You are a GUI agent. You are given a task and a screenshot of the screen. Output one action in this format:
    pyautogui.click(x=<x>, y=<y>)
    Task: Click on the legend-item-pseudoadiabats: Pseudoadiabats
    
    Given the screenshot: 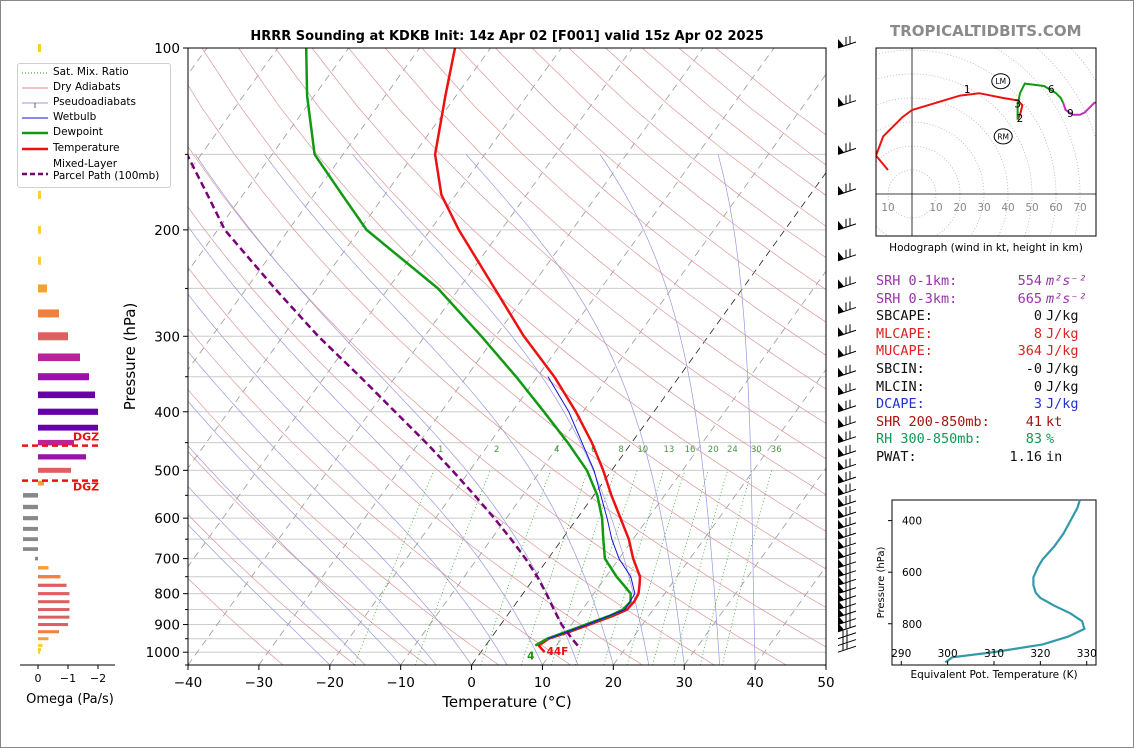 What is the action you would take?
    pyautogui.click(x=94, y=103)
    